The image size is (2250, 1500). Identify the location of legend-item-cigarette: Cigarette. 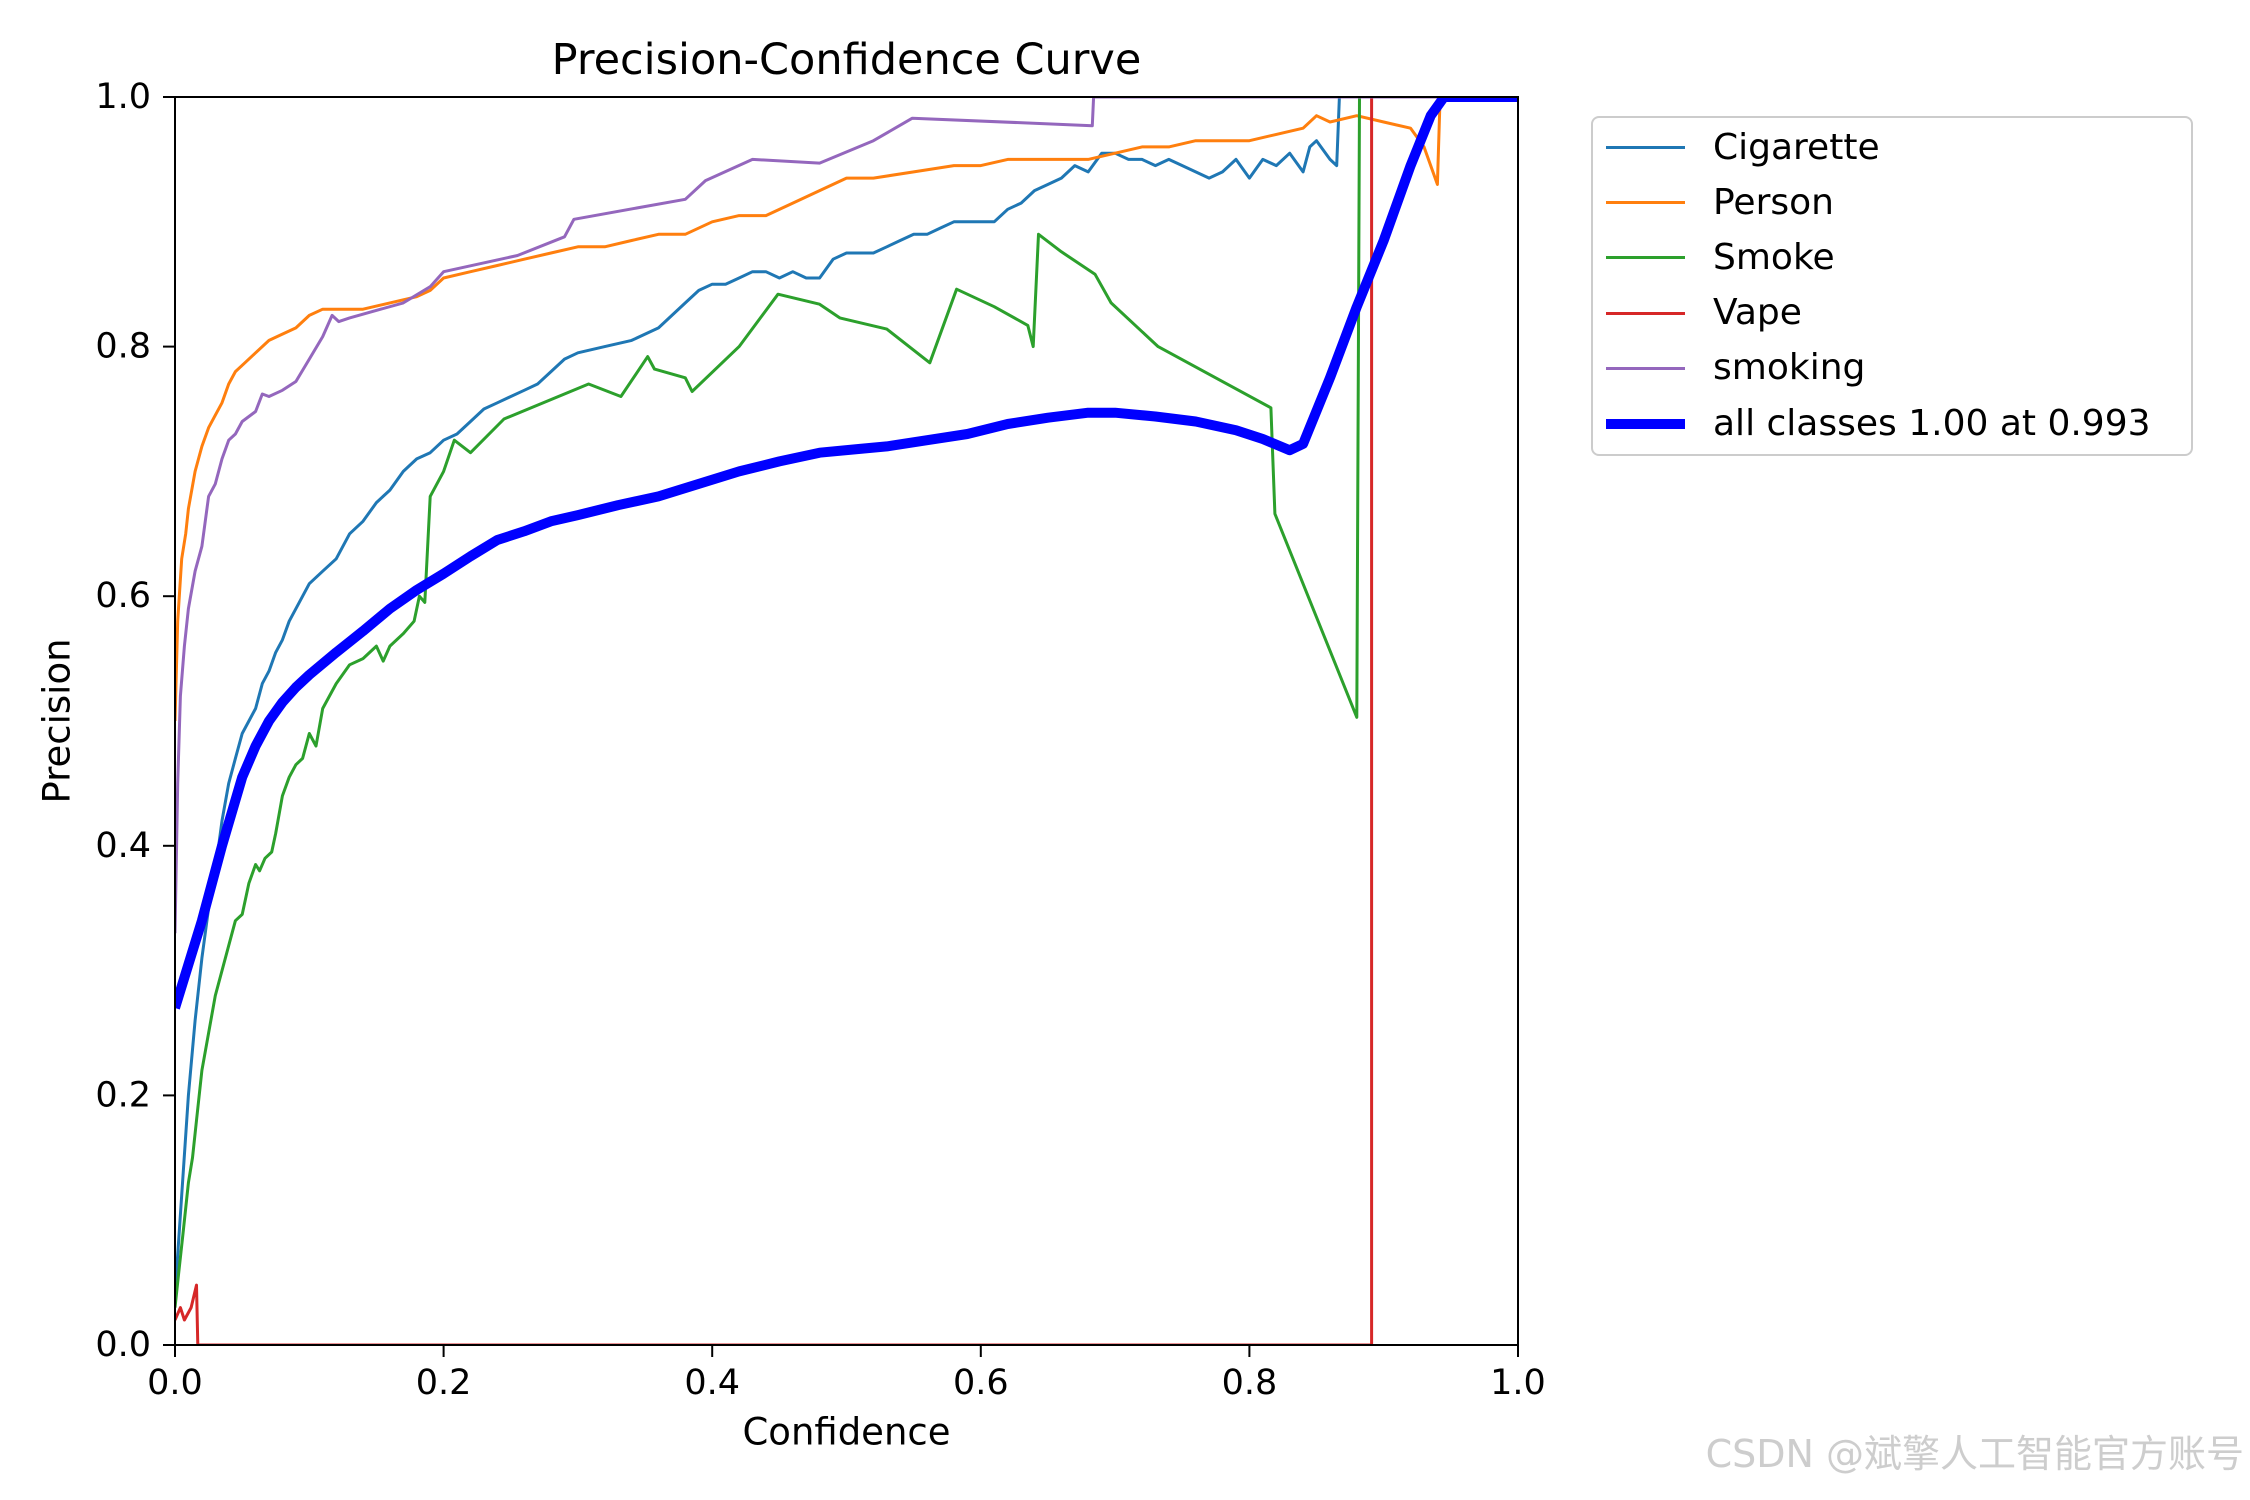
(1898, 147).